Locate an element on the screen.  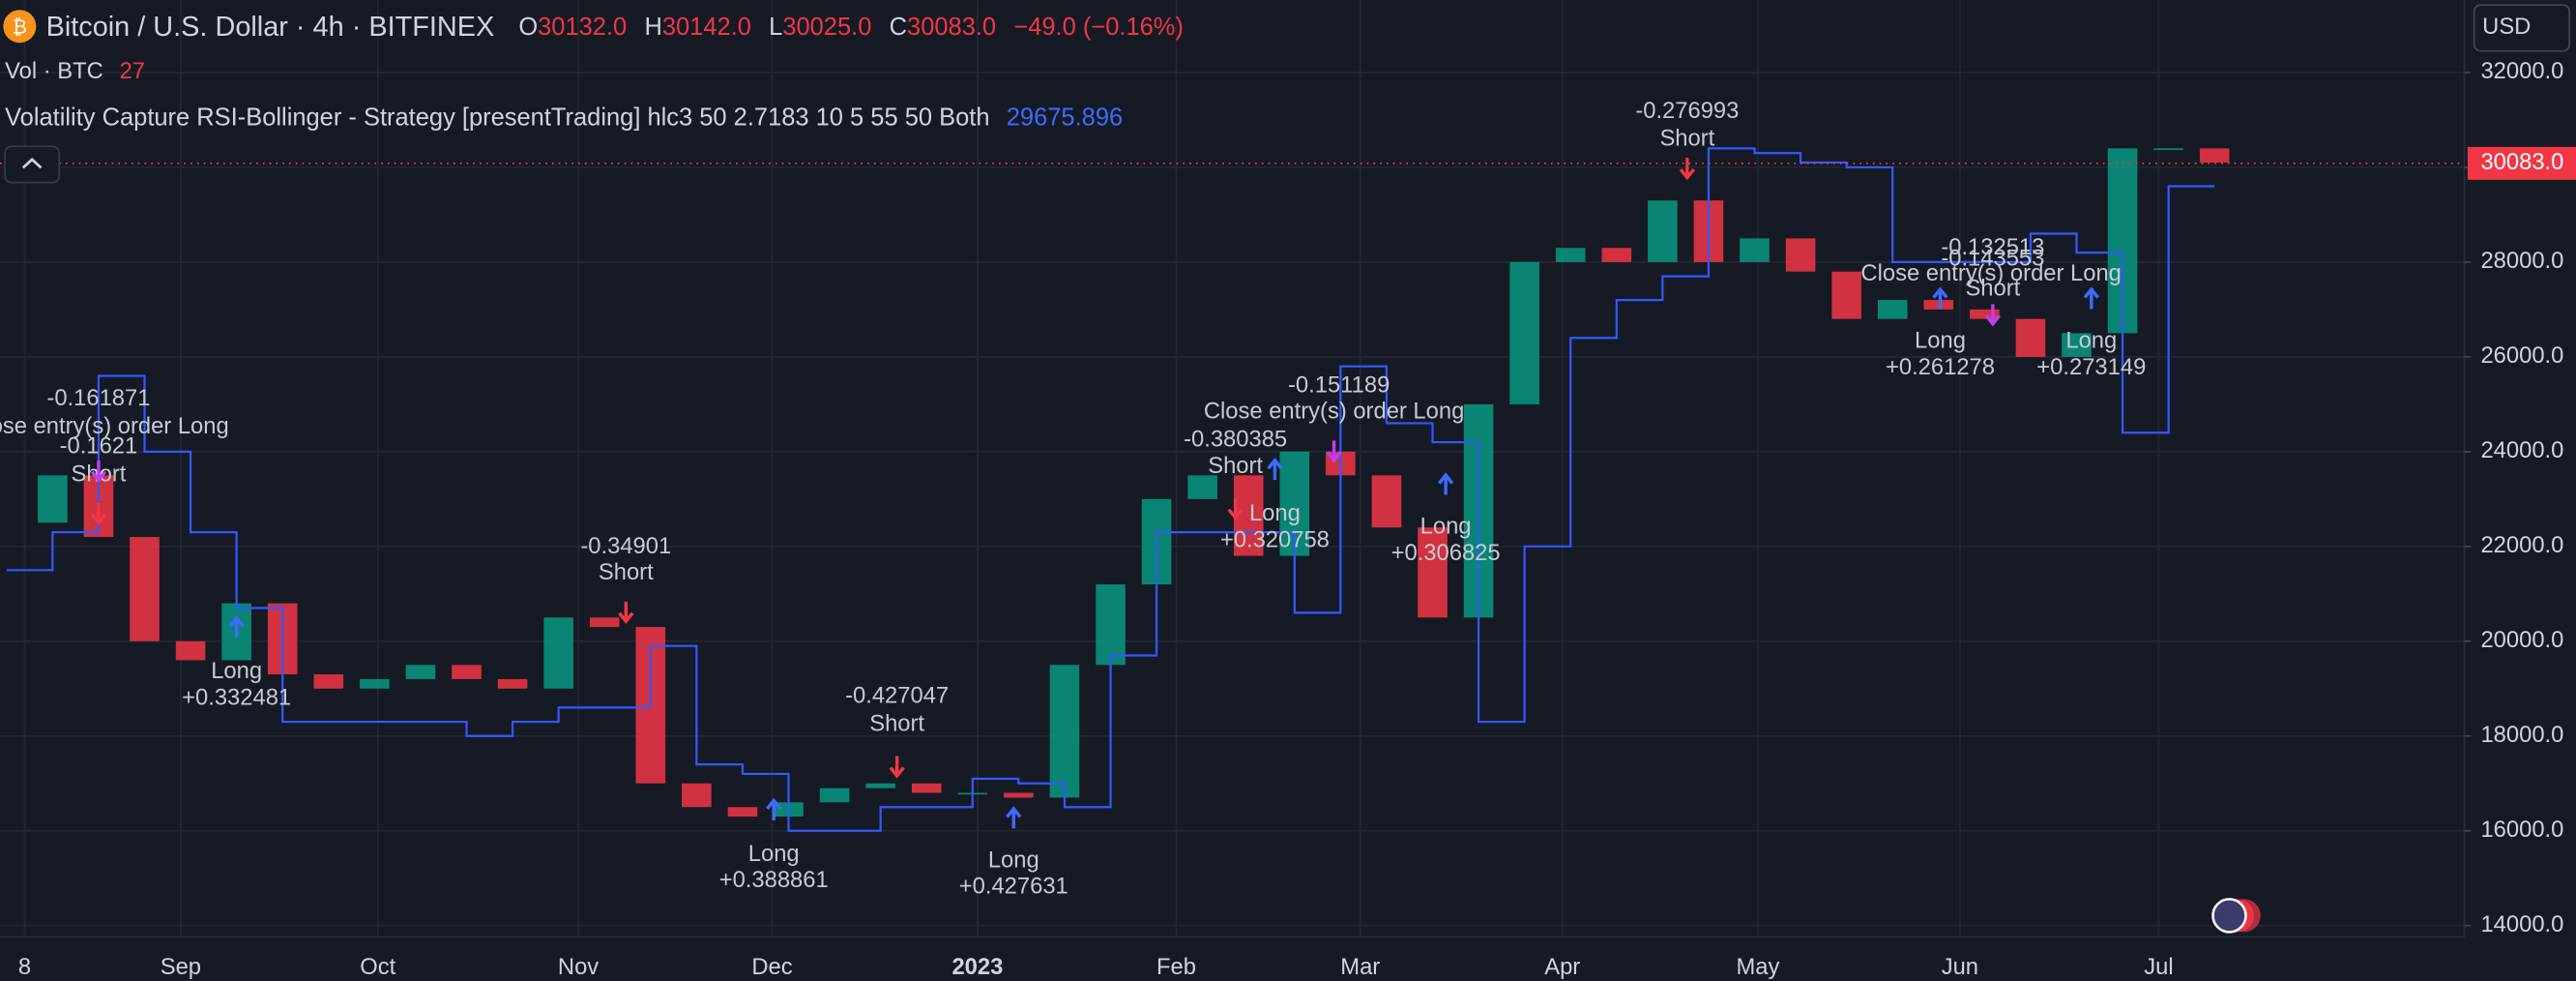
x-tick-label: Dec is located at coordinates (771, 967).